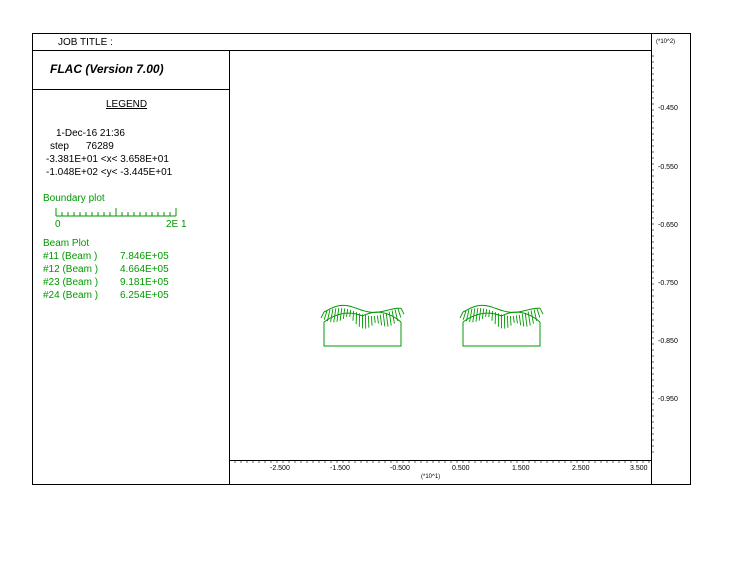 The image size is (750, 564). Describe the element at coordinates (71, 295) in the screenshot. I see `beam-id: #24 (Beam )` at that location.